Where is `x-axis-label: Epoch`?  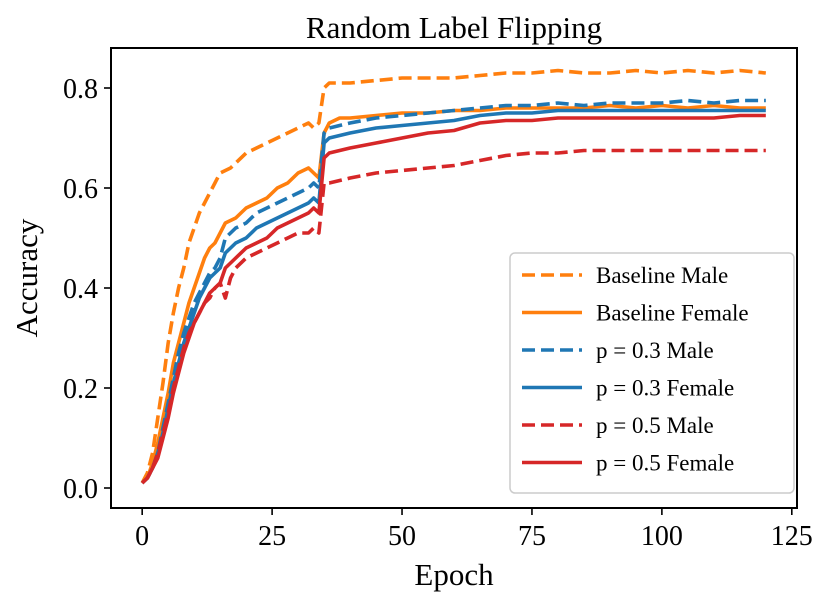
x-axis-label: Epoch is located at coordinates (454, 574).